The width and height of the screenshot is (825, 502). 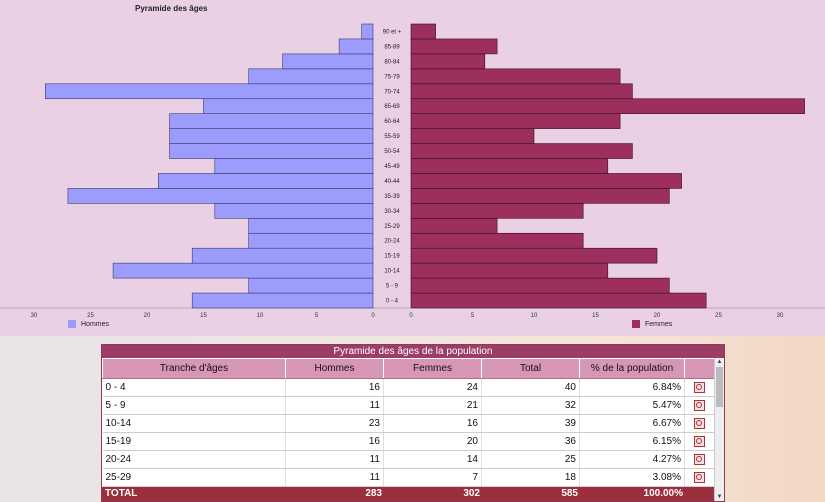 I want to click on cell-pourcentage: 6.84%, so click(x=632, y=388).